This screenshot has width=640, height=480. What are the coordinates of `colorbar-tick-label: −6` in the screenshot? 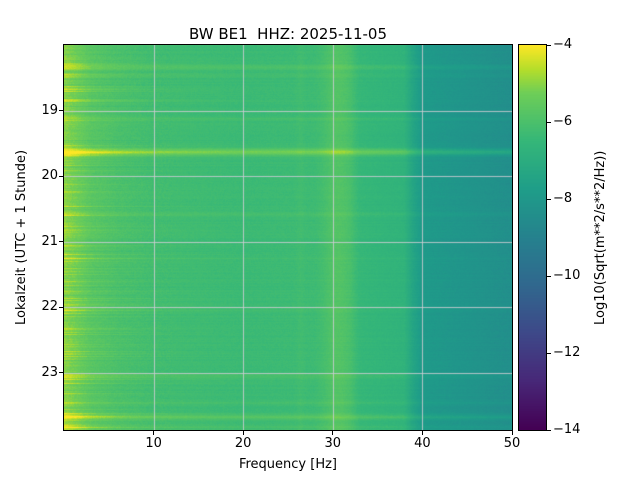 It's located at (563, 121).